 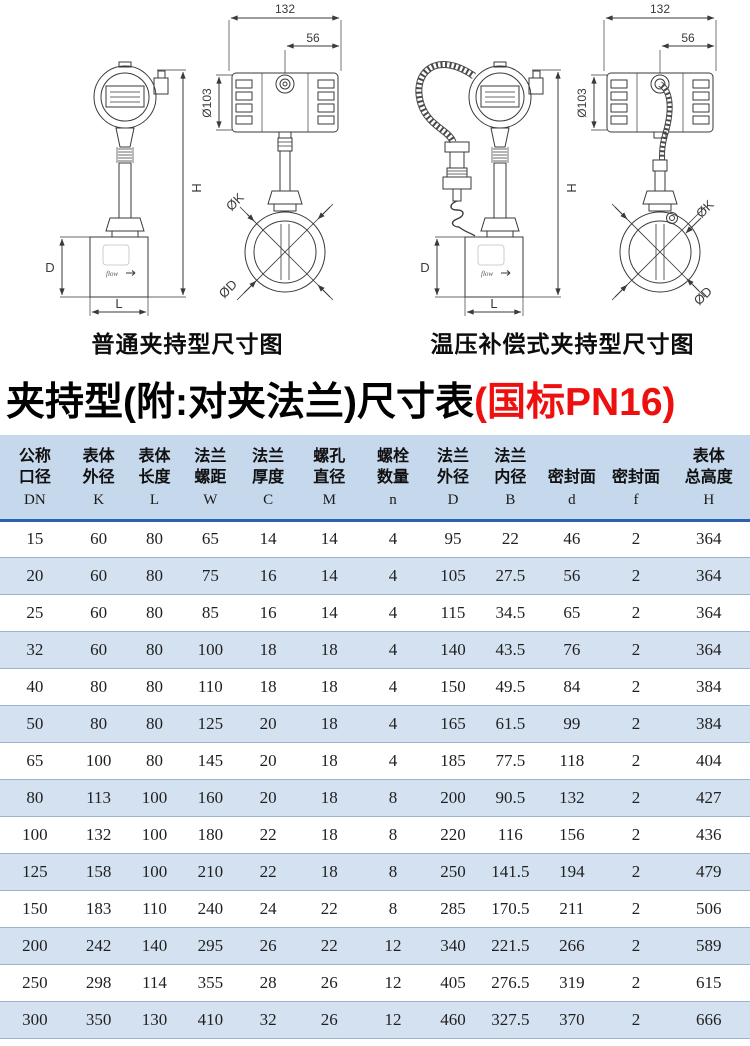 I want to click on cell: 25, so click(x=35, y=612).